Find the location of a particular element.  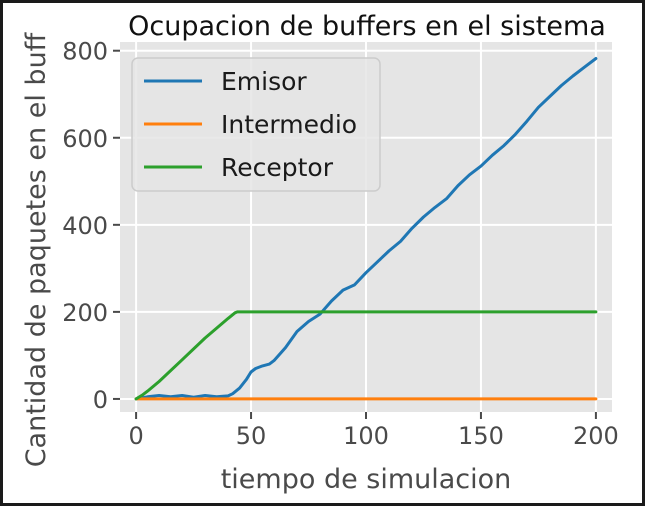

y-tick-label: 0 is located at coordinates (100, 400).